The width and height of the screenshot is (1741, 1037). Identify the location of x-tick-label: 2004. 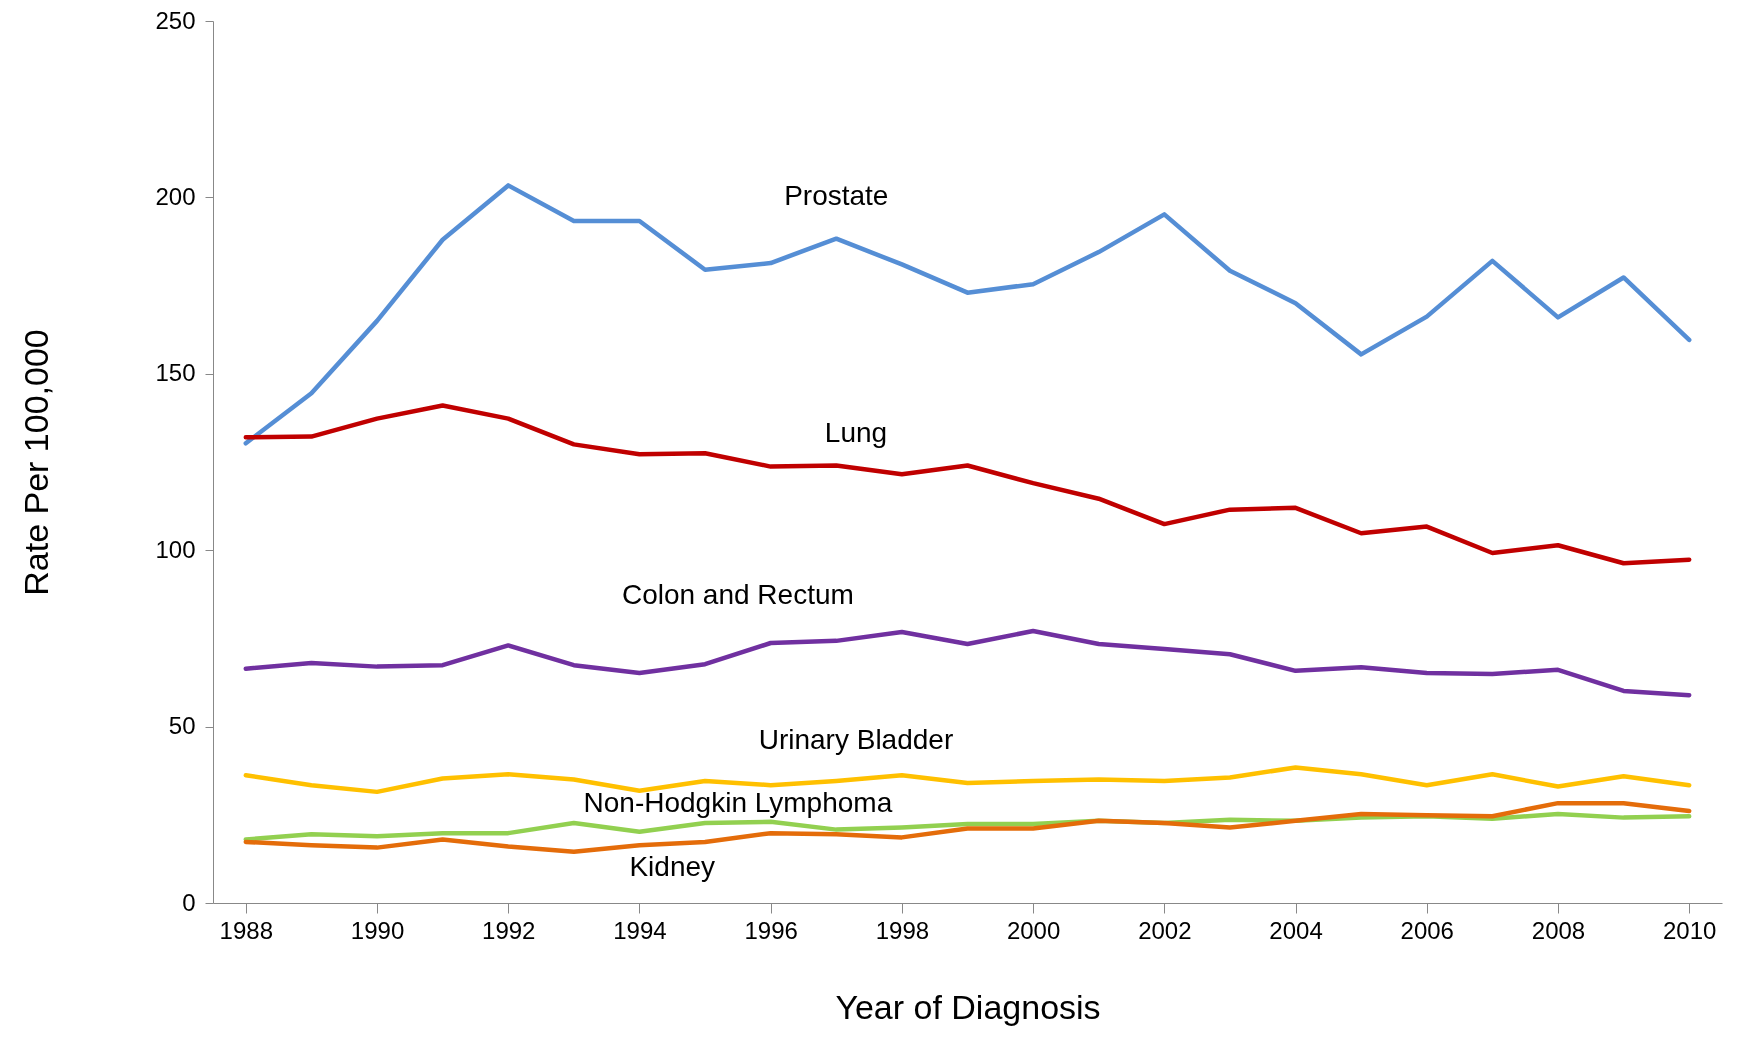
(1296, 930).